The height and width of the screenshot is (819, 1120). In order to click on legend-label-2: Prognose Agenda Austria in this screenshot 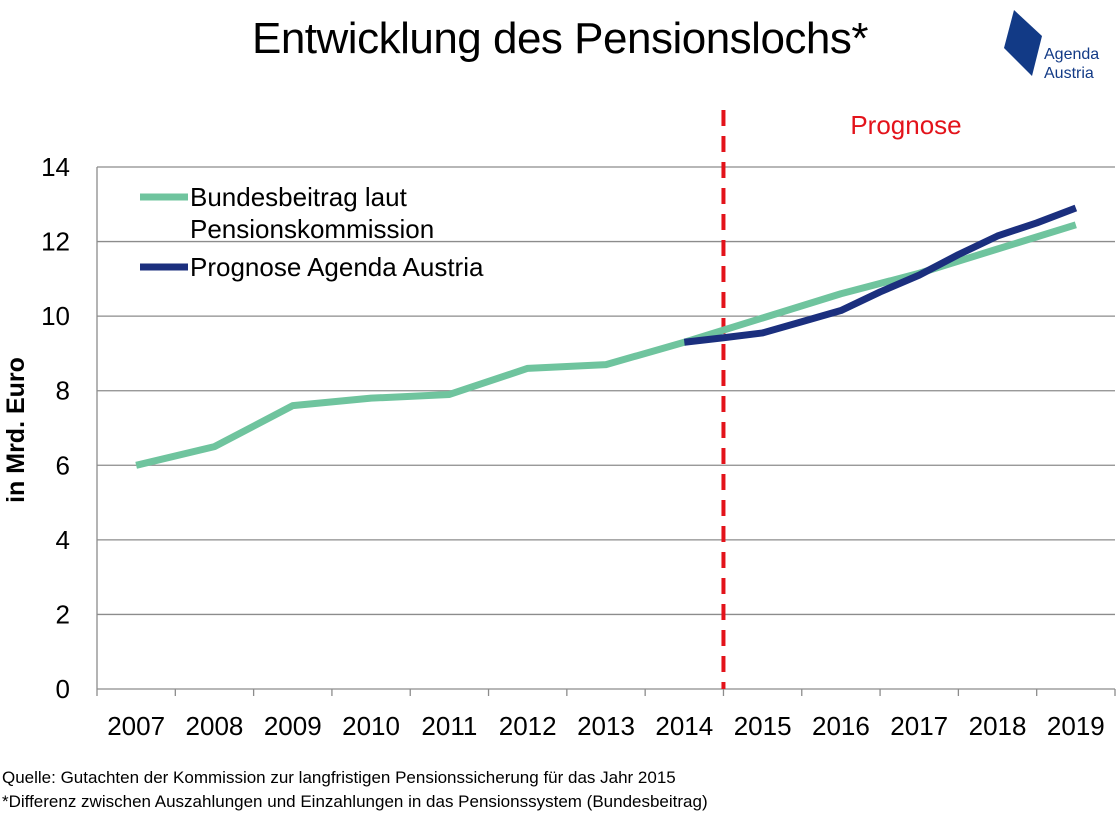, I will do `click(337, 267)`.